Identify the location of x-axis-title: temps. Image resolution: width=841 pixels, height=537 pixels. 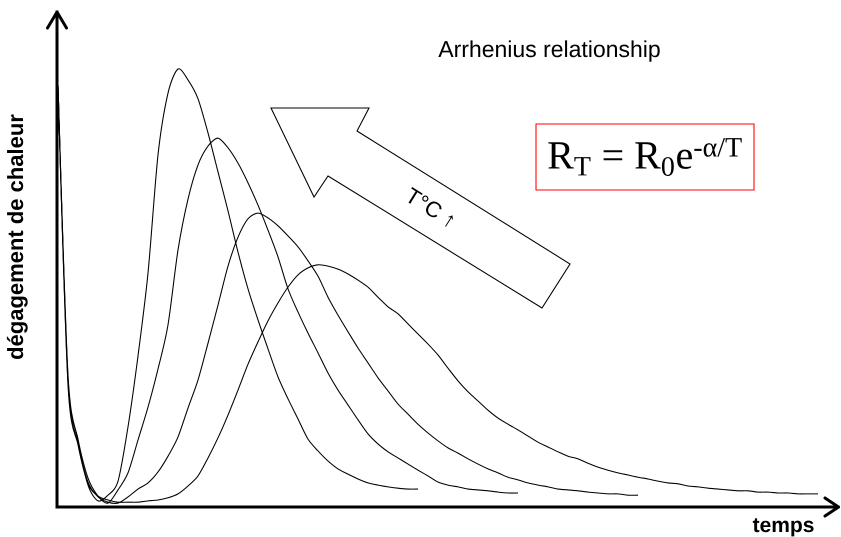
(783, 527).